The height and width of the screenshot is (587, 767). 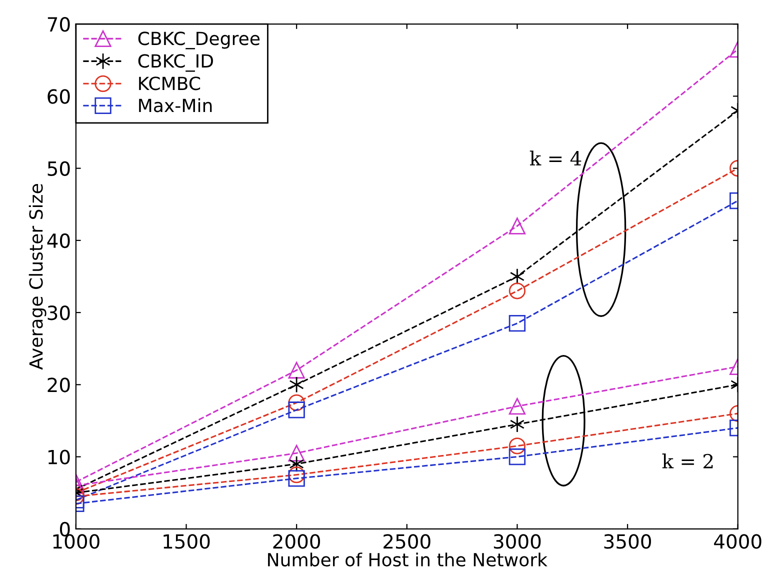 What do you see at coordinates (59, 168) in the screenshot?
I see `y-tick-label: 50` at bounding box center [59, 168].